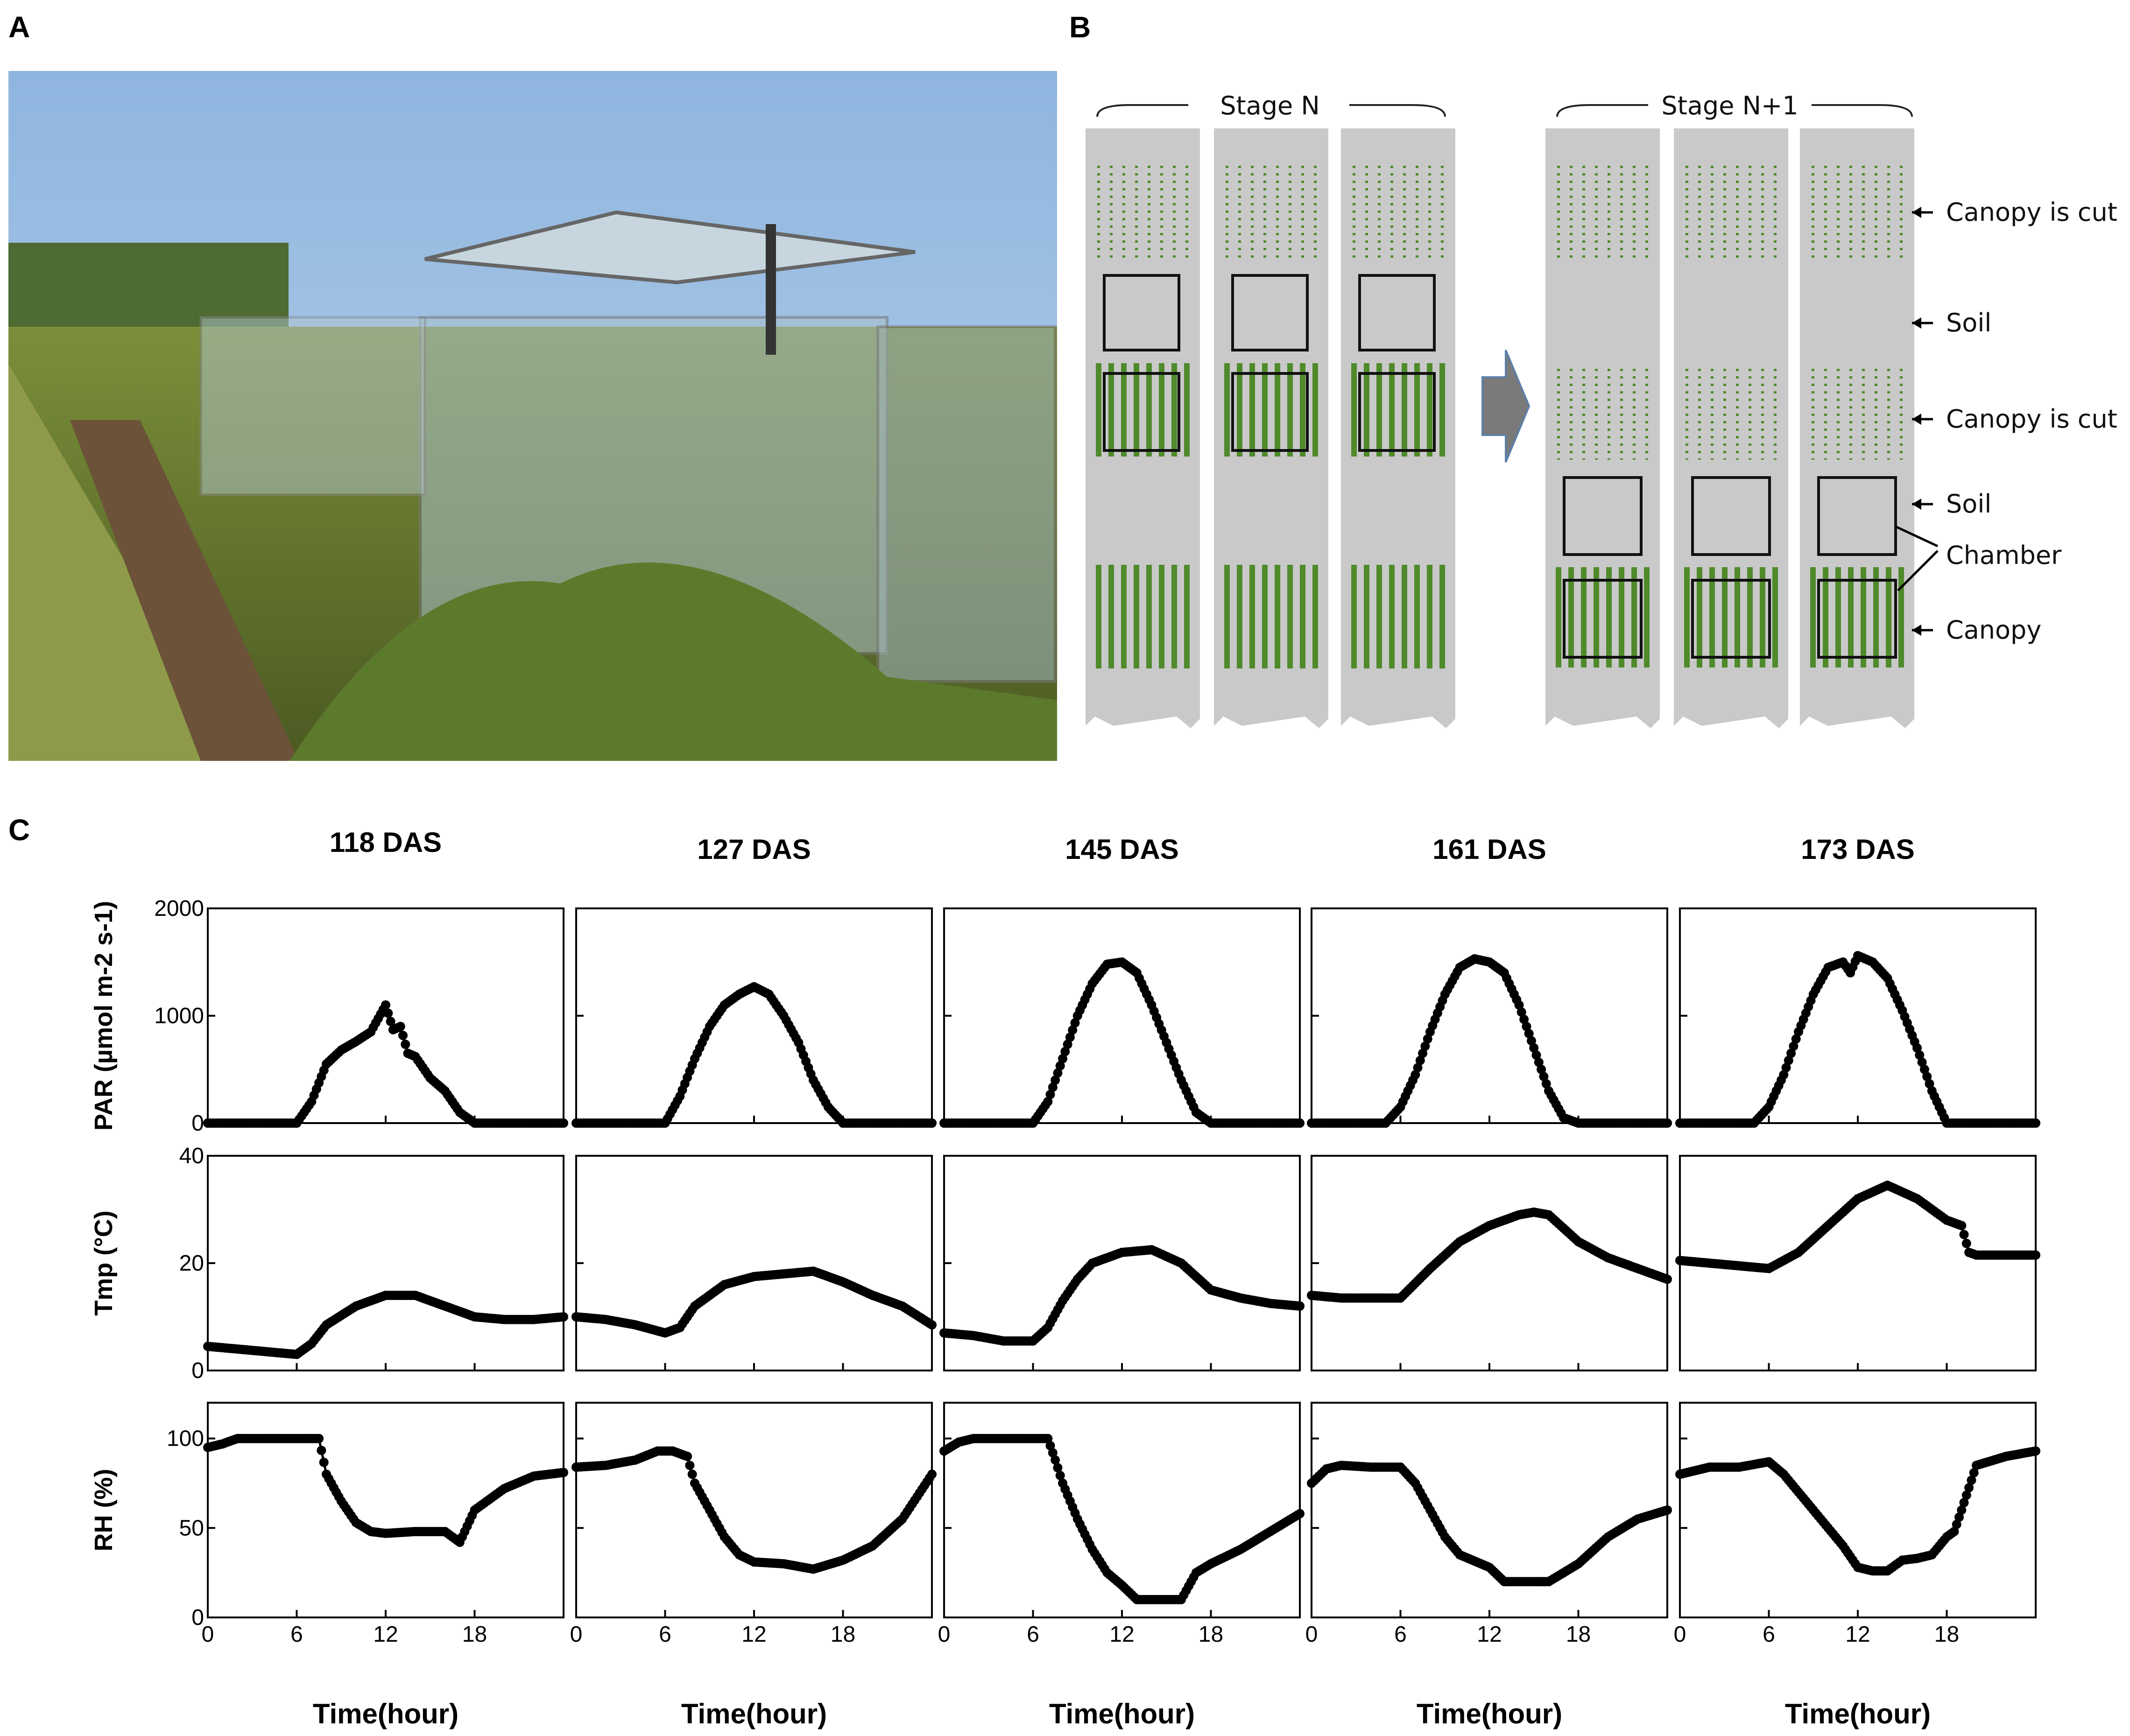 Image resolution: width=2130 pixels, height=1736 pixels. I want to click on photo-chamber-lid, so click(670, 248).